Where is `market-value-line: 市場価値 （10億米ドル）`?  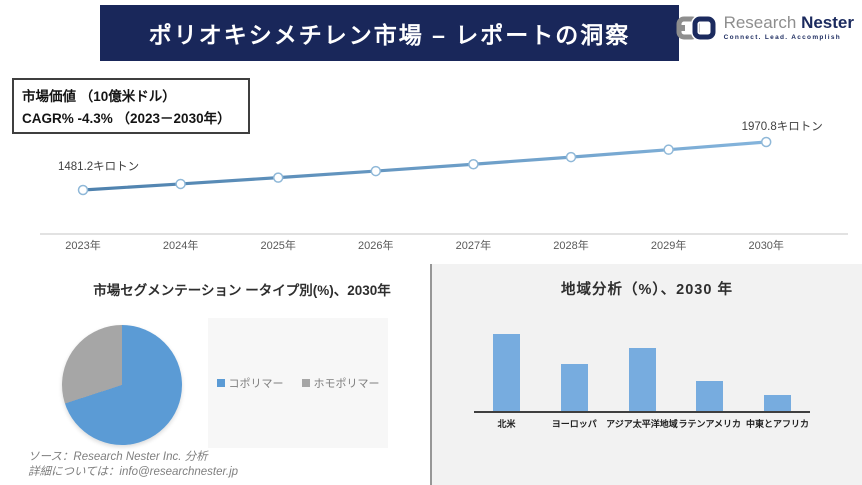 market-value-line: 市場価値 （10億米ドル） is located at coordinates (99, 96).